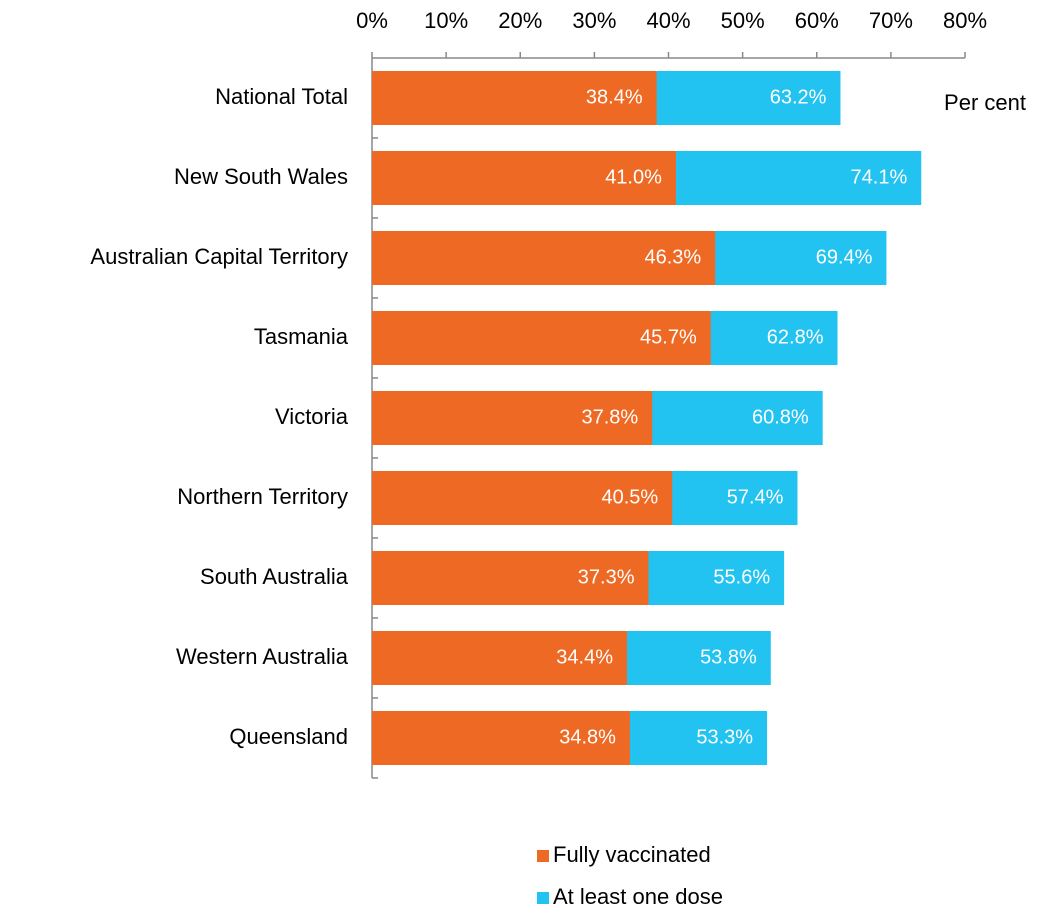  What do you see at coordinates (798, 97) in the screenshot?
I see `value-label: 63.2%` at bounding box center [798, 97].